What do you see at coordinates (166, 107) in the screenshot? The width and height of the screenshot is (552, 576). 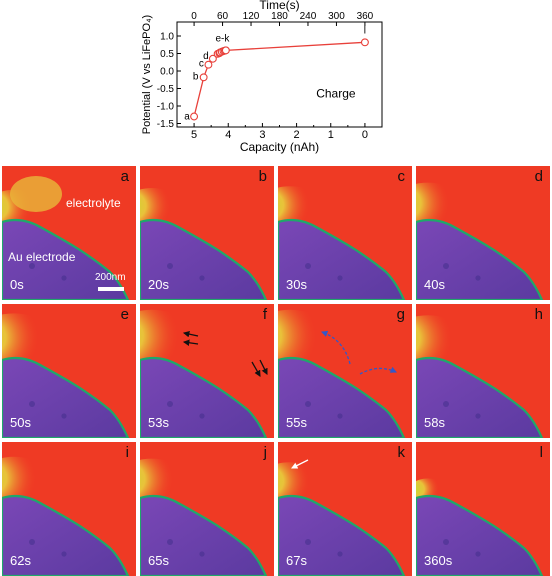 I see `y-tick-label: -1.0` at bounding box center [166, 107].